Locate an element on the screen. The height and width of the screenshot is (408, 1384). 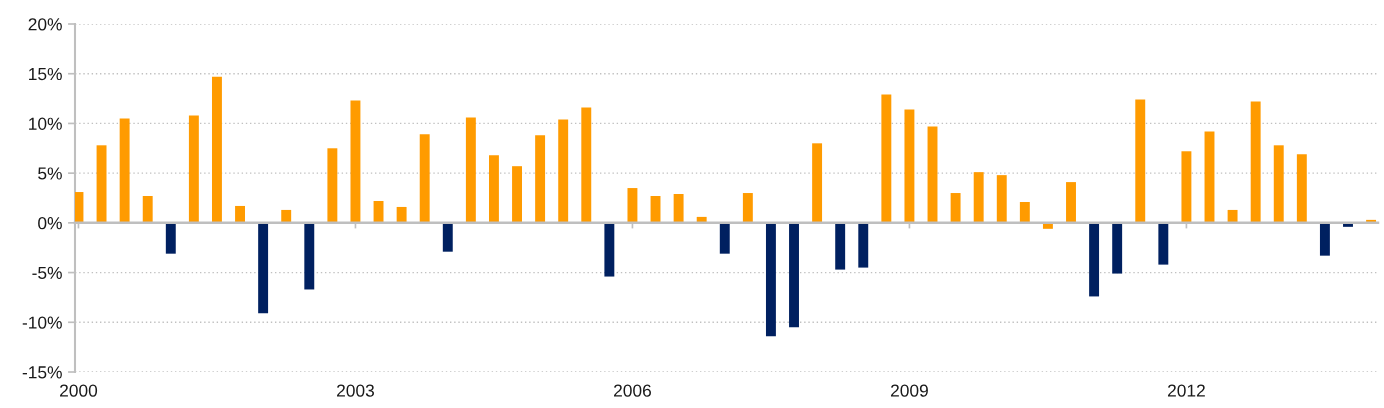
y-tick-label: 10% is located at coordinates (45, 123).